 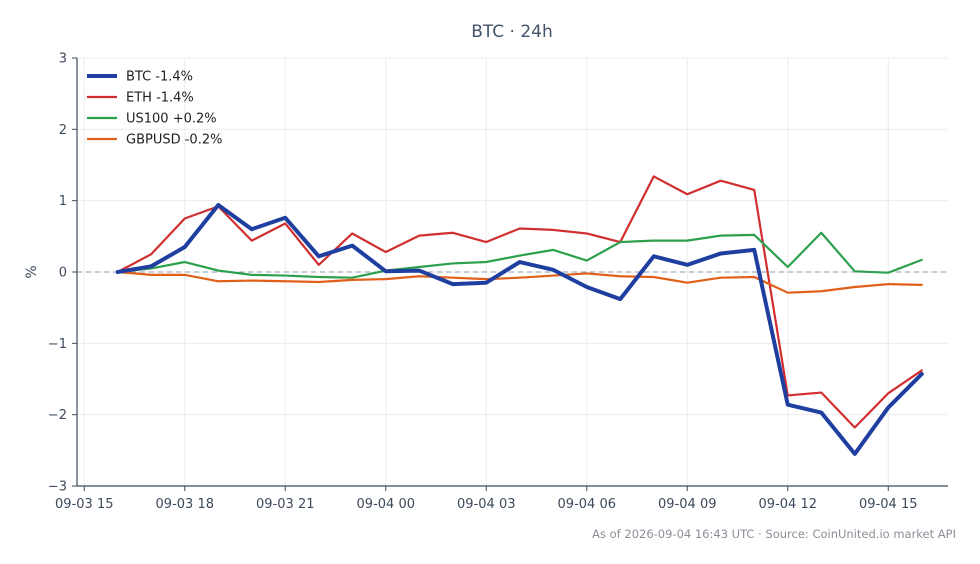 I want to click on legend-label-3: GBPUSD -0.2%, so click(x=174, y=140).